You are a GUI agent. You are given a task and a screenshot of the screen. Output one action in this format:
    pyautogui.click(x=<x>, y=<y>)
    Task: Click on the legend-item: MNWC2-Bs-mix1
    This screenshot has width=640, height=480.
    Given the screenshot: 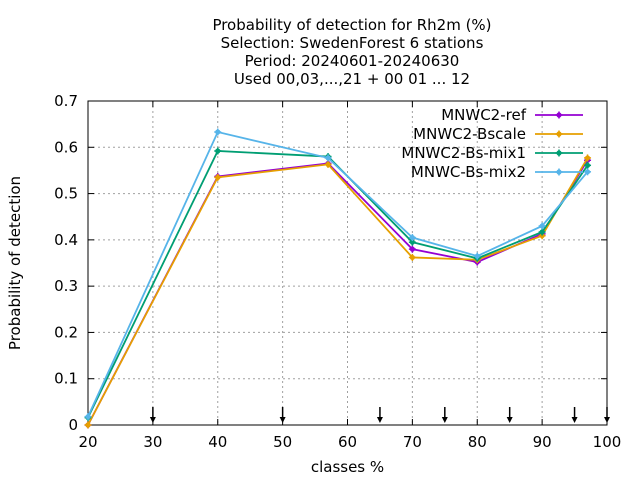 What is the action you would take?
    pyautogui.click(x=492, y=153)
    